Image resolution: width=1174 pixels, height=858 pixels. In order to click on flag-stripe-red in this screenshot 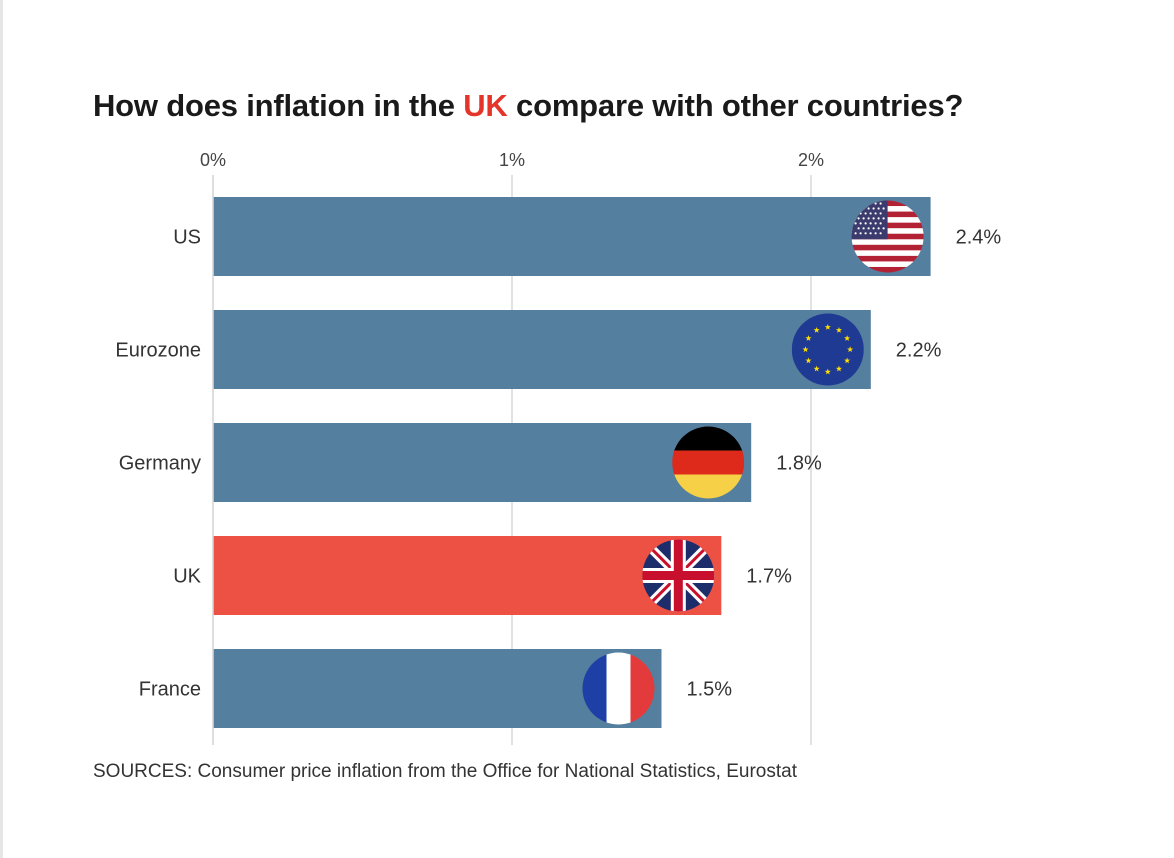, I will do `click(708, 462)`.